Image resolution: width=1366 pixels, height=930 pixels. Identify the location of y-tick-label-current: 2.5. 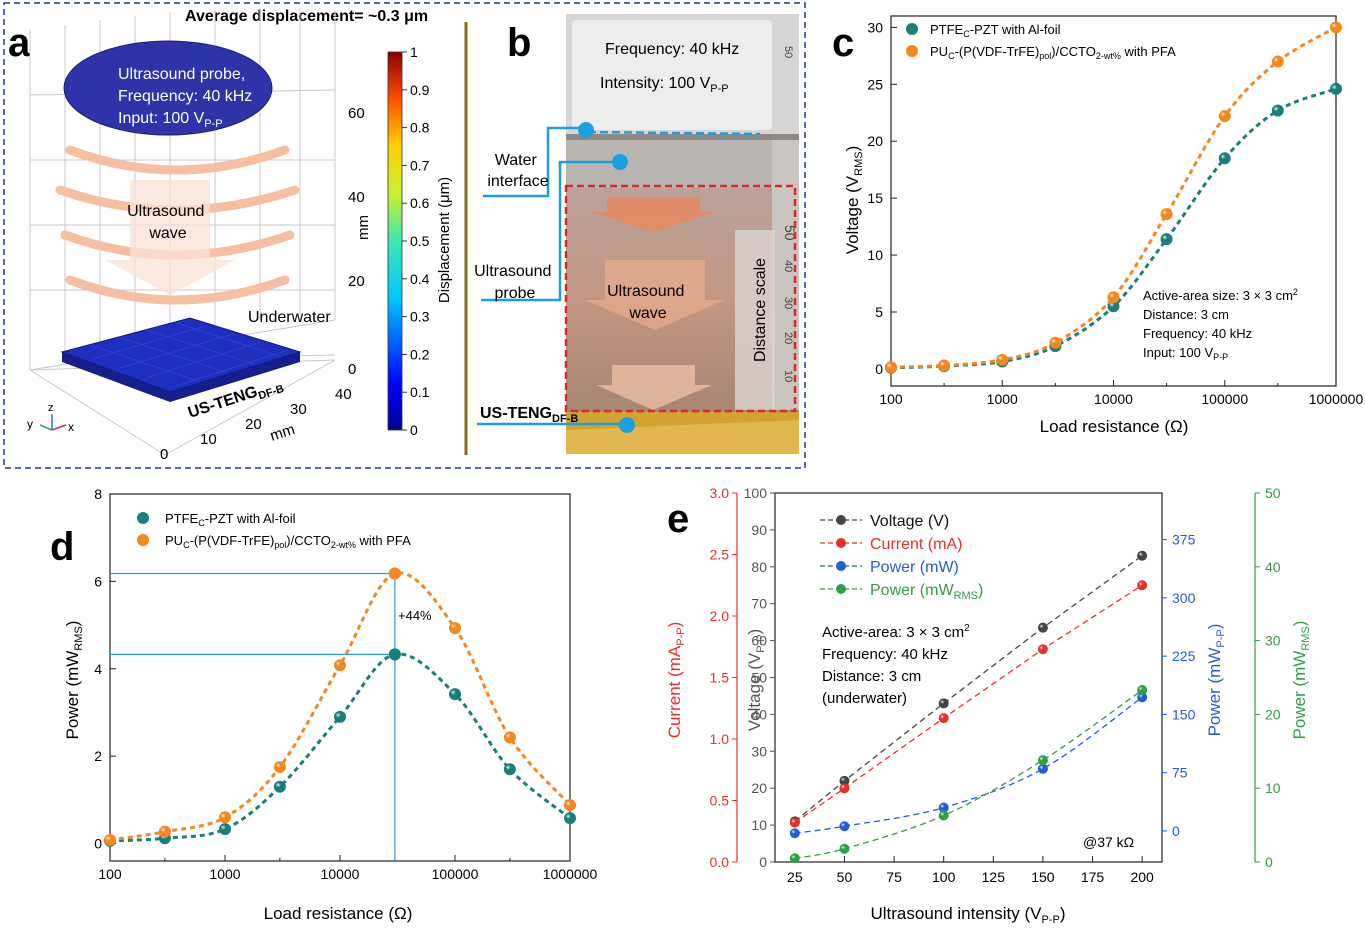
(720, 555).